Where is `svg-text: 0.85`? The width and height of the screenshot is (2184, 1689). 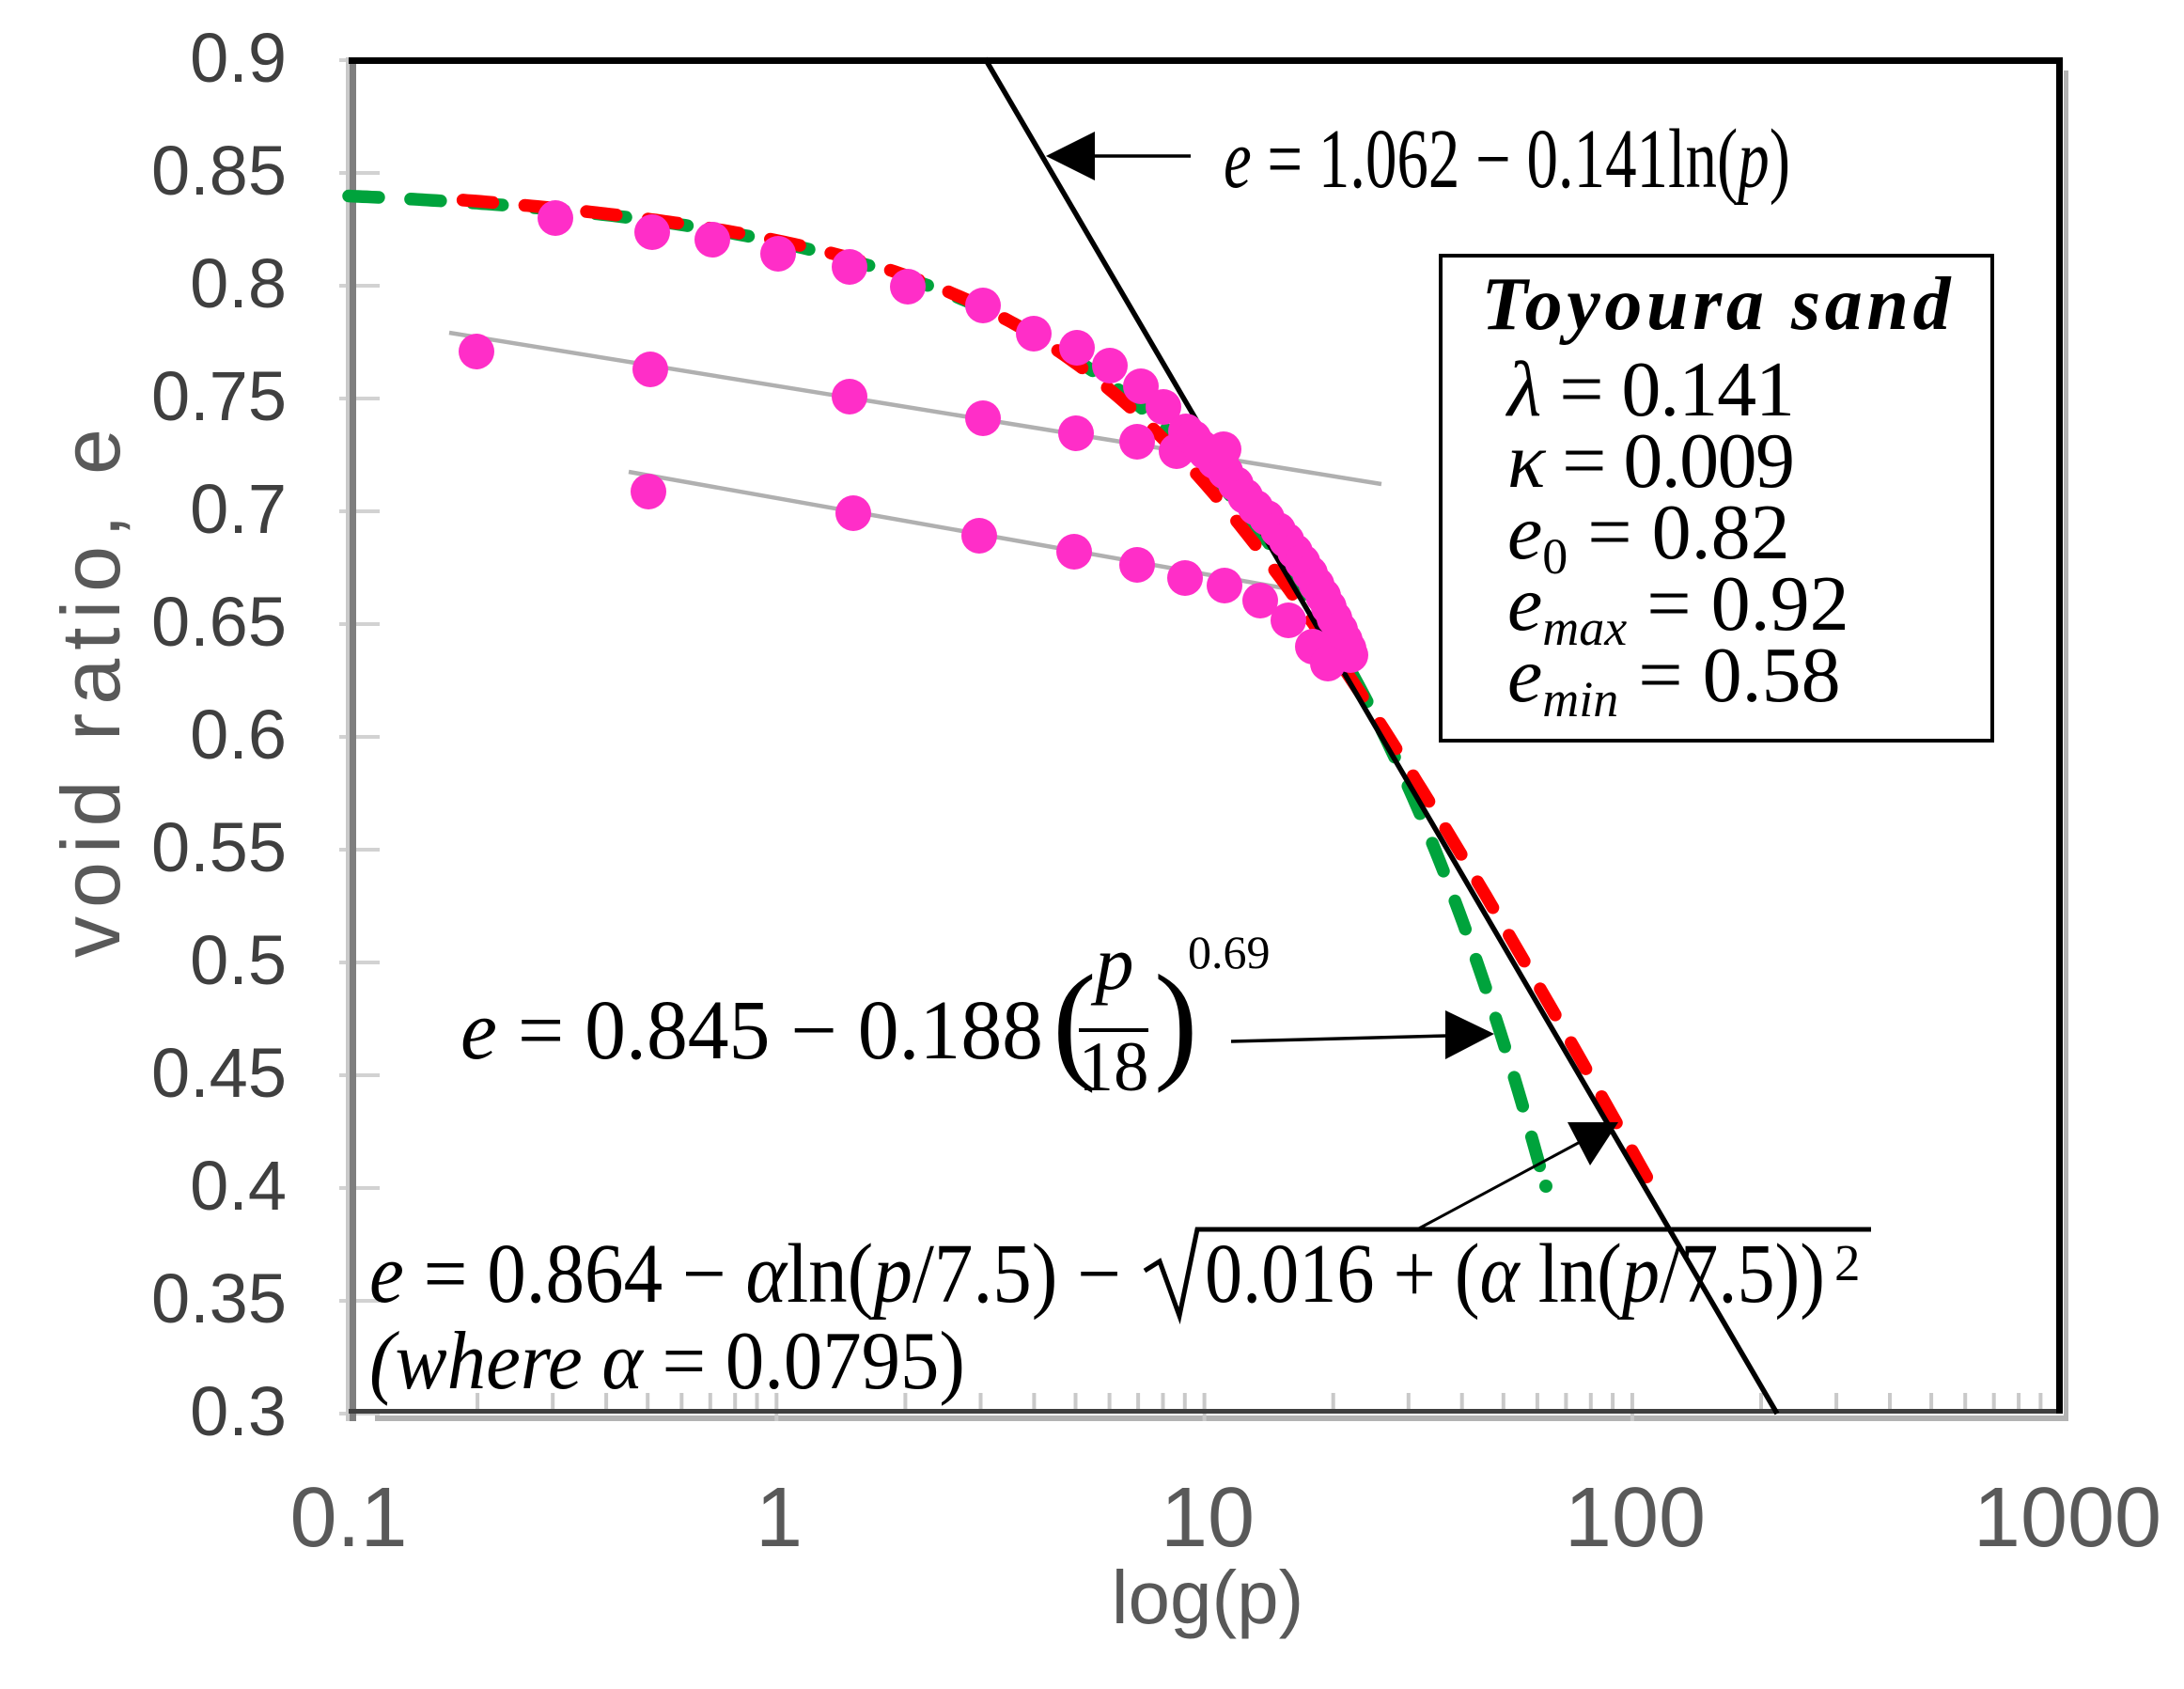
svg-text: 0.85 is located at coordinates (219, 171).